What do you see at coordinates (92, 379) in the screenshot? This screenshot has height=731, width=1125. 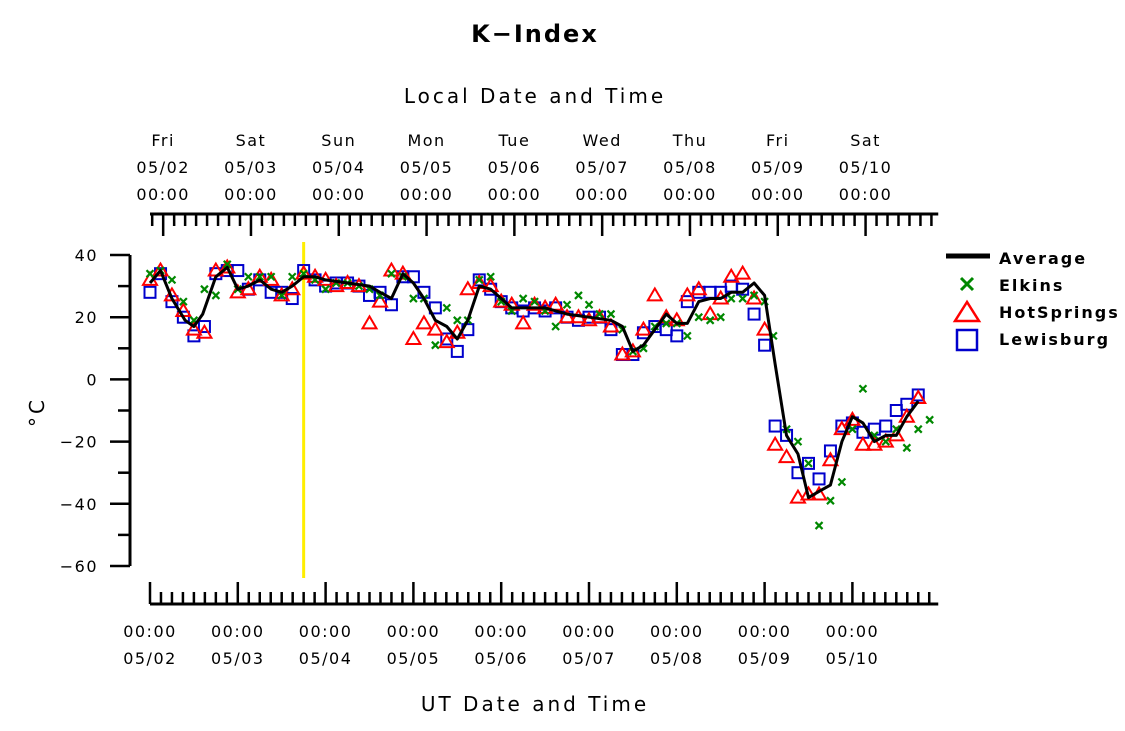 I see `y-tick-label: 0` at bounding box center [92, 379].